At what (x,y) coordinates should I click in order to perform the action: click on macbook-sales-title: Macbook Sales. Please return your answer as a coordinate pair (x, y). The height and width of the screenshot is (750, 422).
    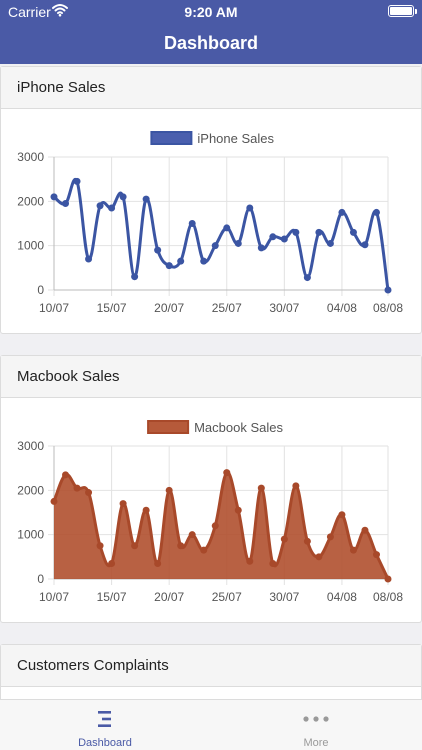
    Looking at the image, I should click on (211, 377).